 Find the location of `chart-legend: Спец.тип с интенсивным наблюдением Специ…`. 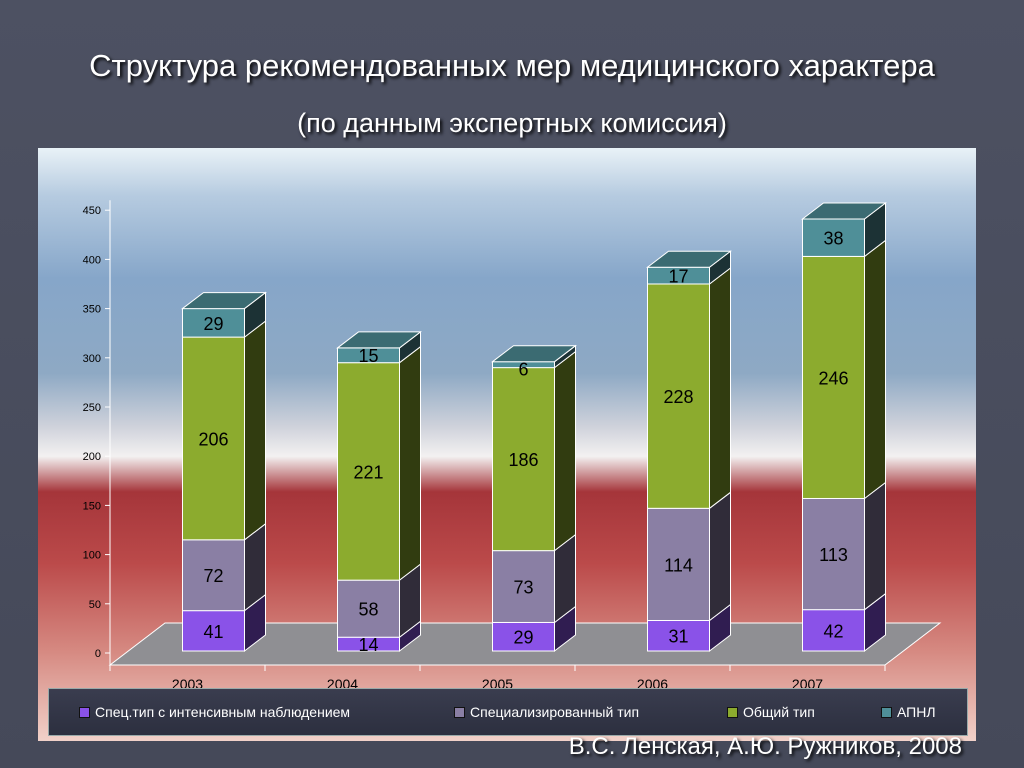

chart-legend: Спец.тип с интенсивным наблюдением Специ… is located at coordinates (508, 712).